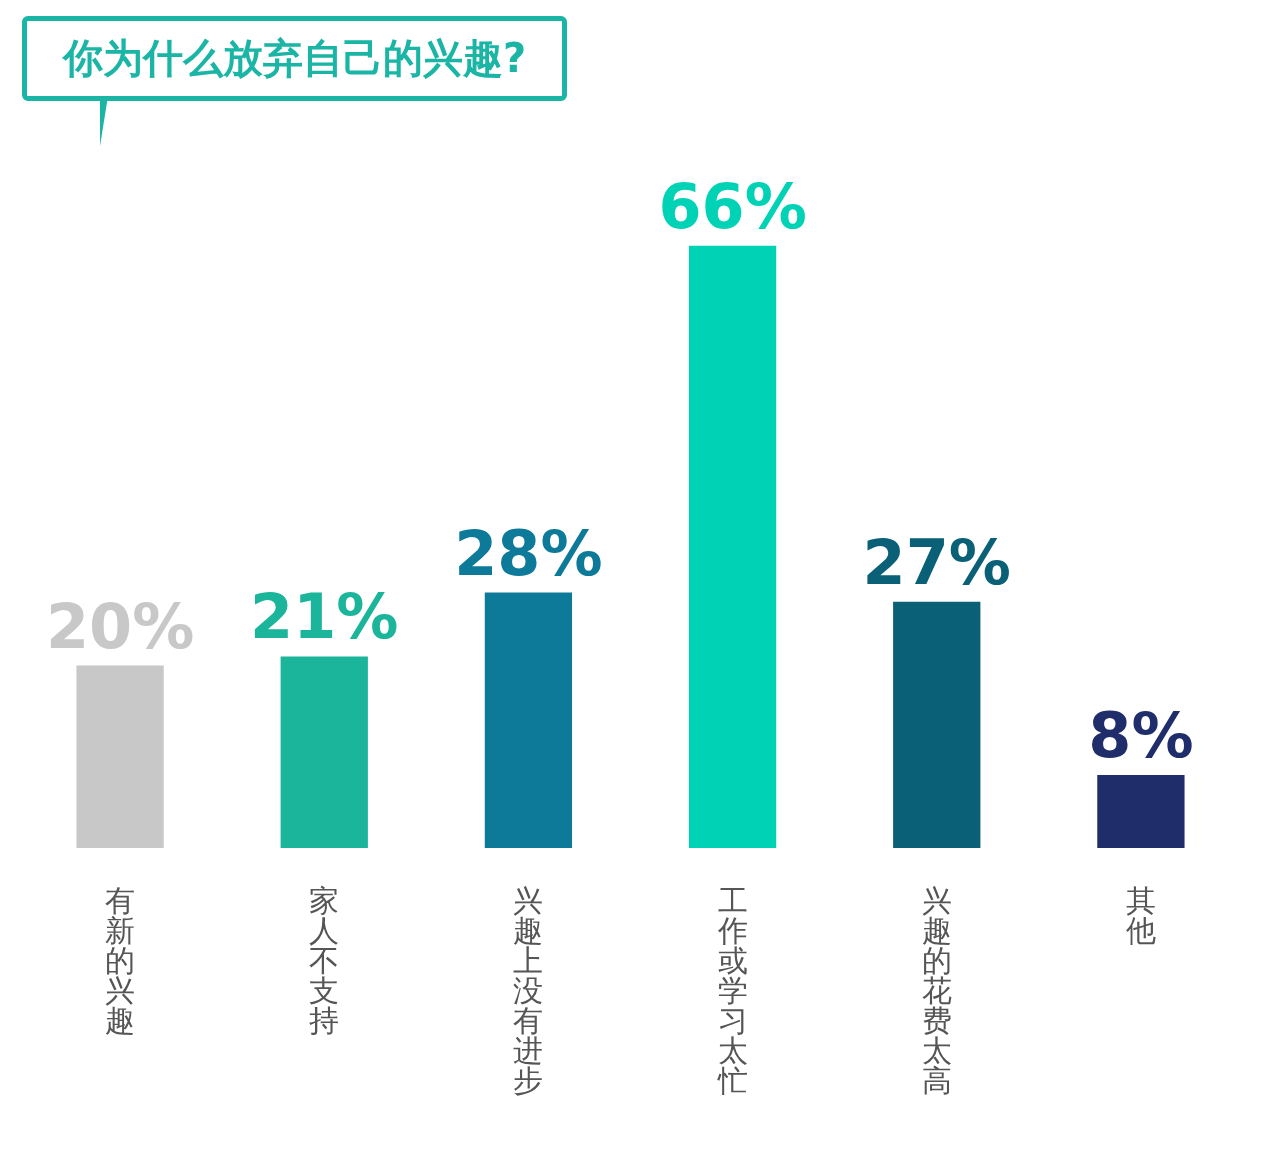 Image resolution: width=1261 pixels, height=1158 pixels. What do you see at coordinates (1140, 915) in the screenshot?
I see `x-tick-label: 其他` at bounding box center [1140, 915].